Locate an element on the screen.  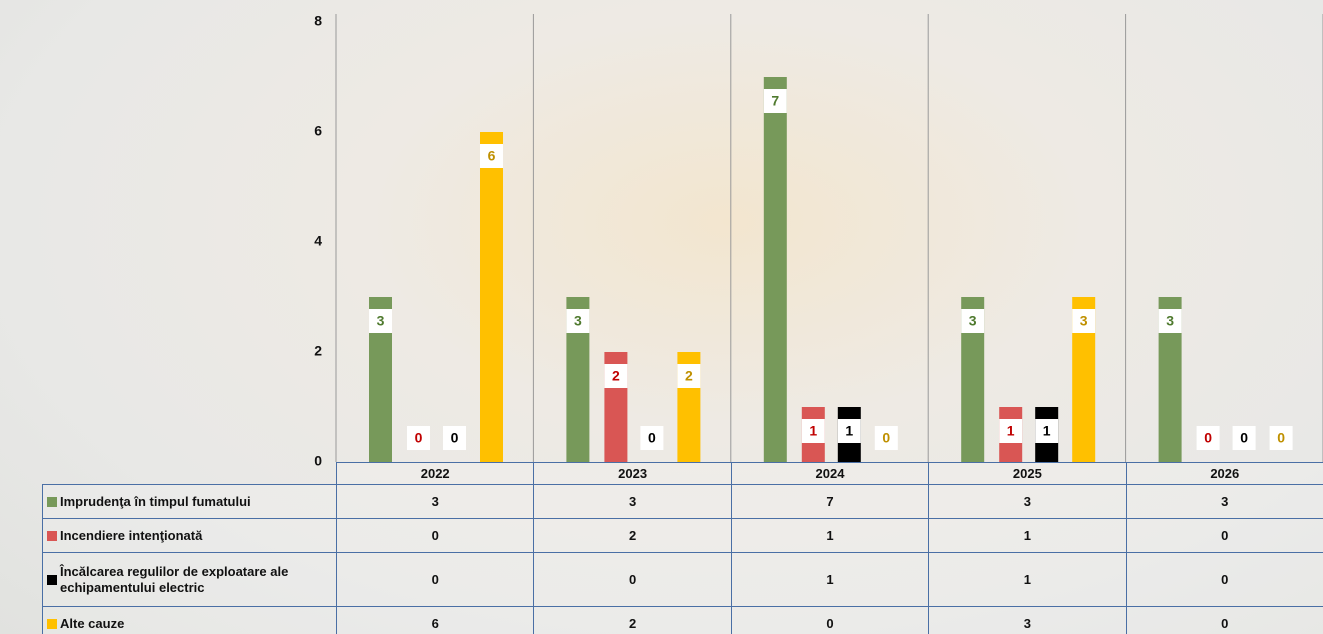
table-header: 2026 is located at coordinates (1224, 473).